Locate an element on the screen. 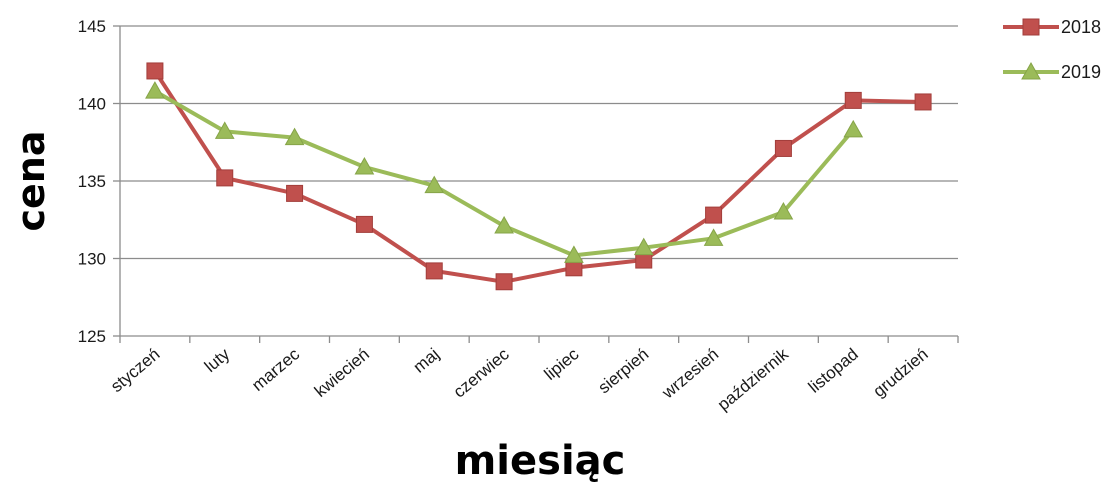 The image size is (1117, 482). y-tick-labels: 125 130 135 140 145 is located at coordinates (92, 181).